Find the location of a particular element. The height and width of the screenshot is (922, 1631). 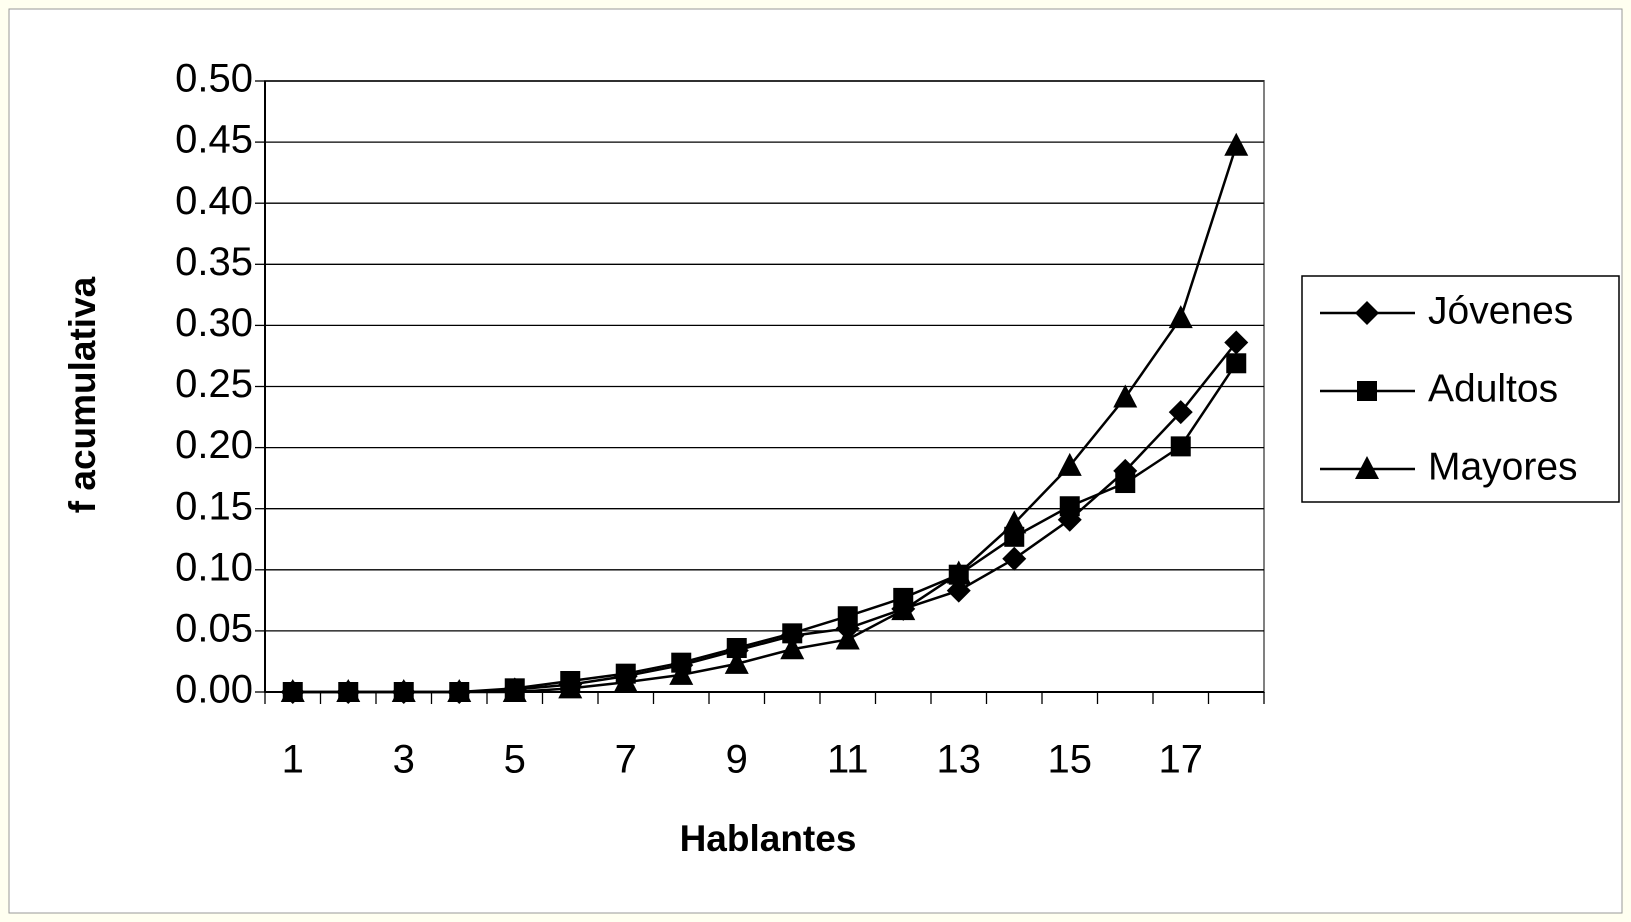

y-axis-title: f acumulativa is located at coordinates (82, 394).